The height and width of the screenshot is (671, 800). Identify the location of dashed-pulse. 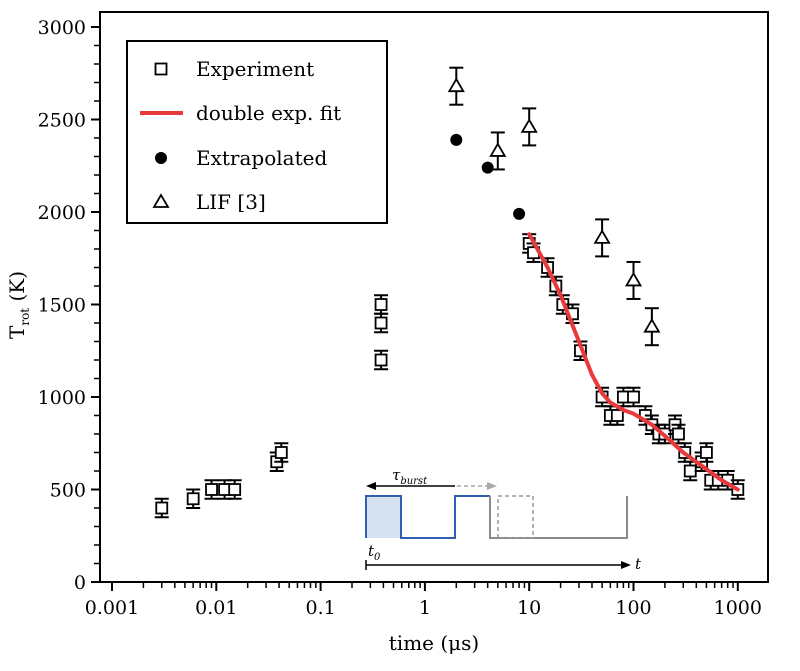
(515, 517).